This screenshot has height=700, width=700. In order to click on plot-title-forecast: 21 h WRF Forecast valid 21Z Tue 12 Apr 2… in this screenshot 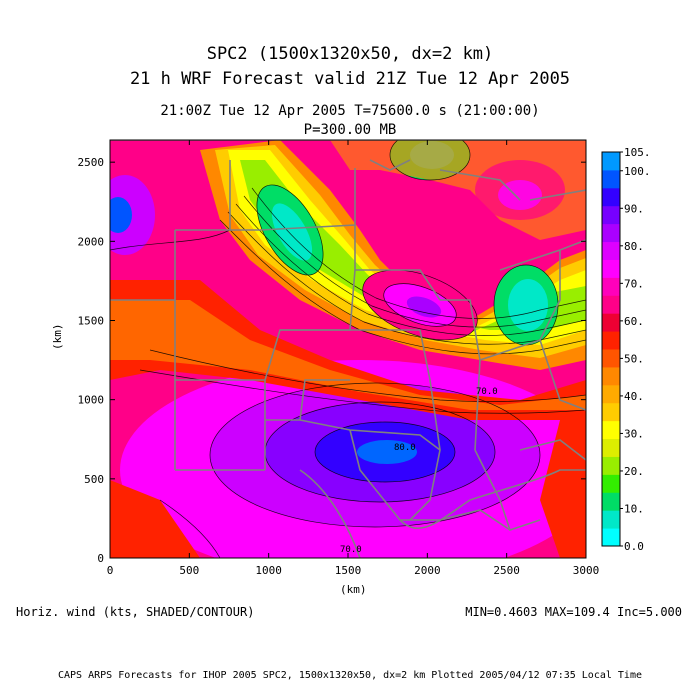, I will do `click(350, 79)`.